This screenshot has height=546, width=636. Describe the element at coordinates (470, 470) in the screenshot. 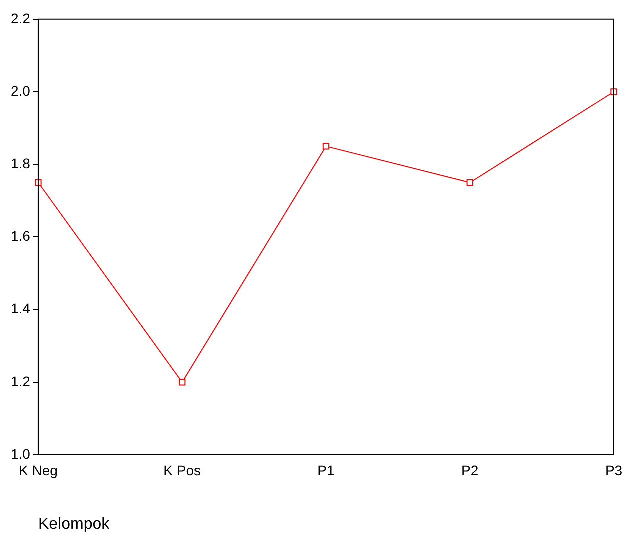

I see `x-tick-label: P2` at that location.